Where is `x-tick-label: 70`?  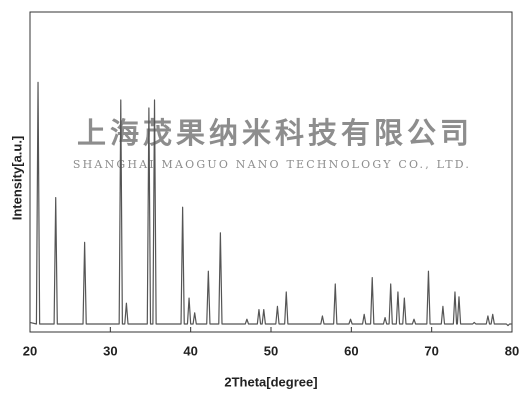
x-tick-label: 70 is located at coordinates (431, 350).